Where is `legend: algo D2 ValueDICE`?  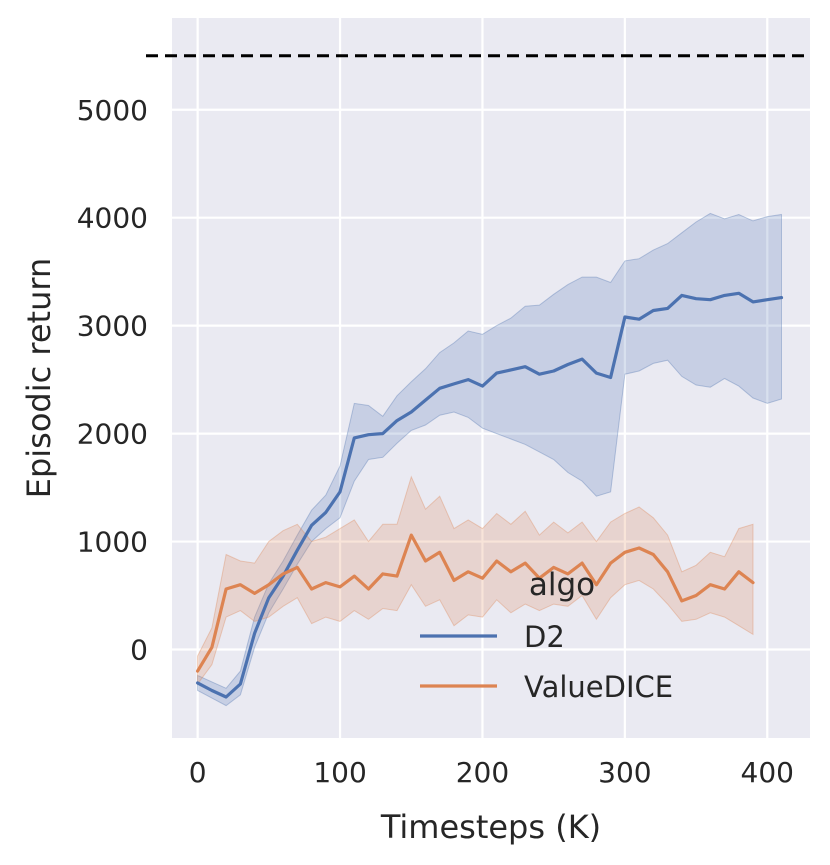
legend: algo D2 ValueDICE is located at coordinates (546, 635).